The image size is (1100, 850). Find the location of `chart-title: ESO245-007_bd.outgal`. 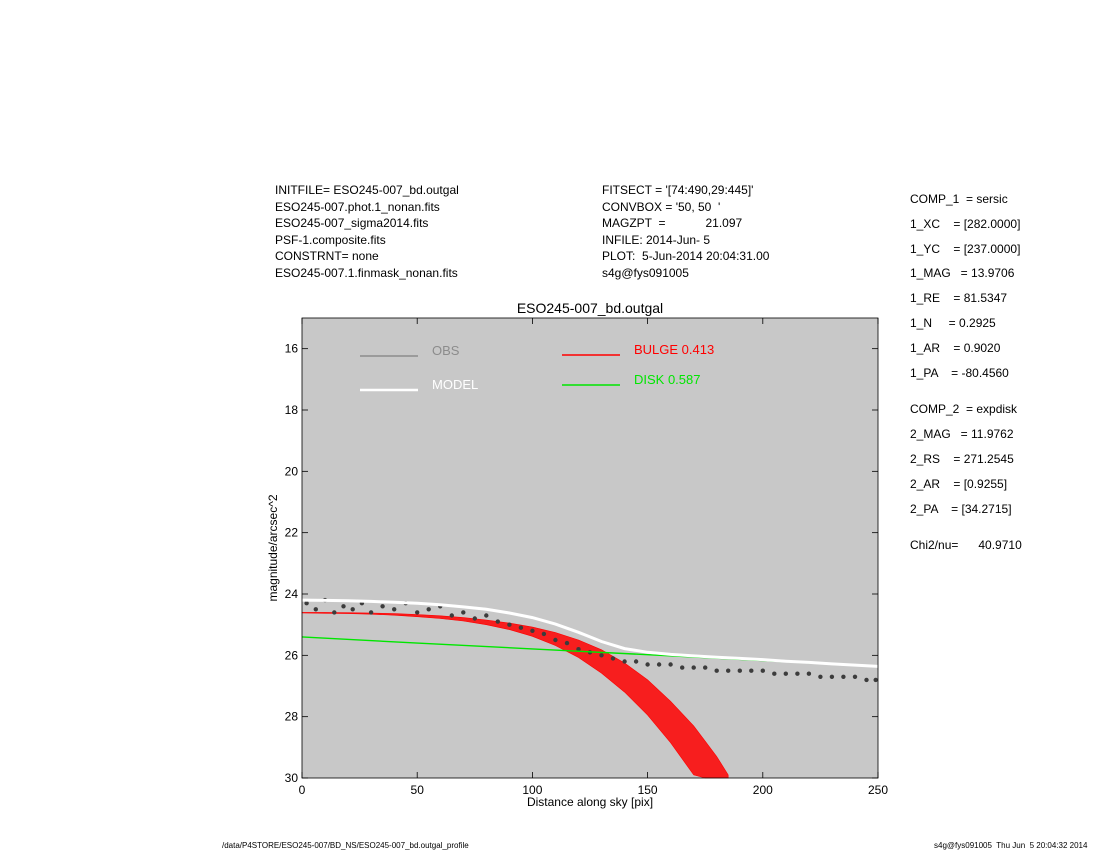

chart-title: ESO245-007_bd.outgal is located at coordinates (590, 308).